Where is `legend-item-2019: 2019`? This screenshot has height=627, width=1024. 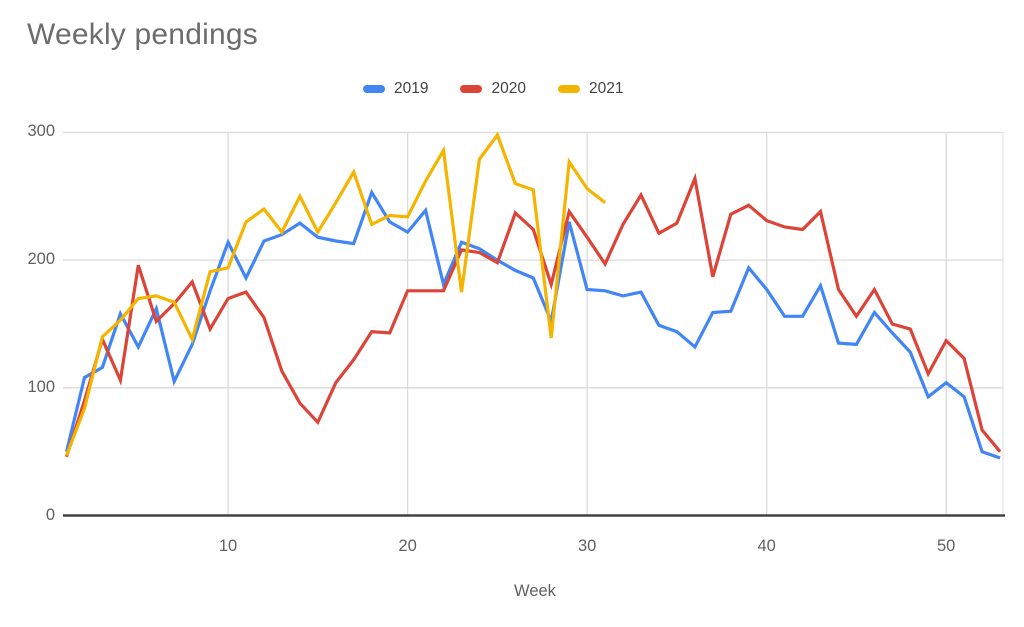 legend-item-2019: 2019 is located at coordinates (395, 89).